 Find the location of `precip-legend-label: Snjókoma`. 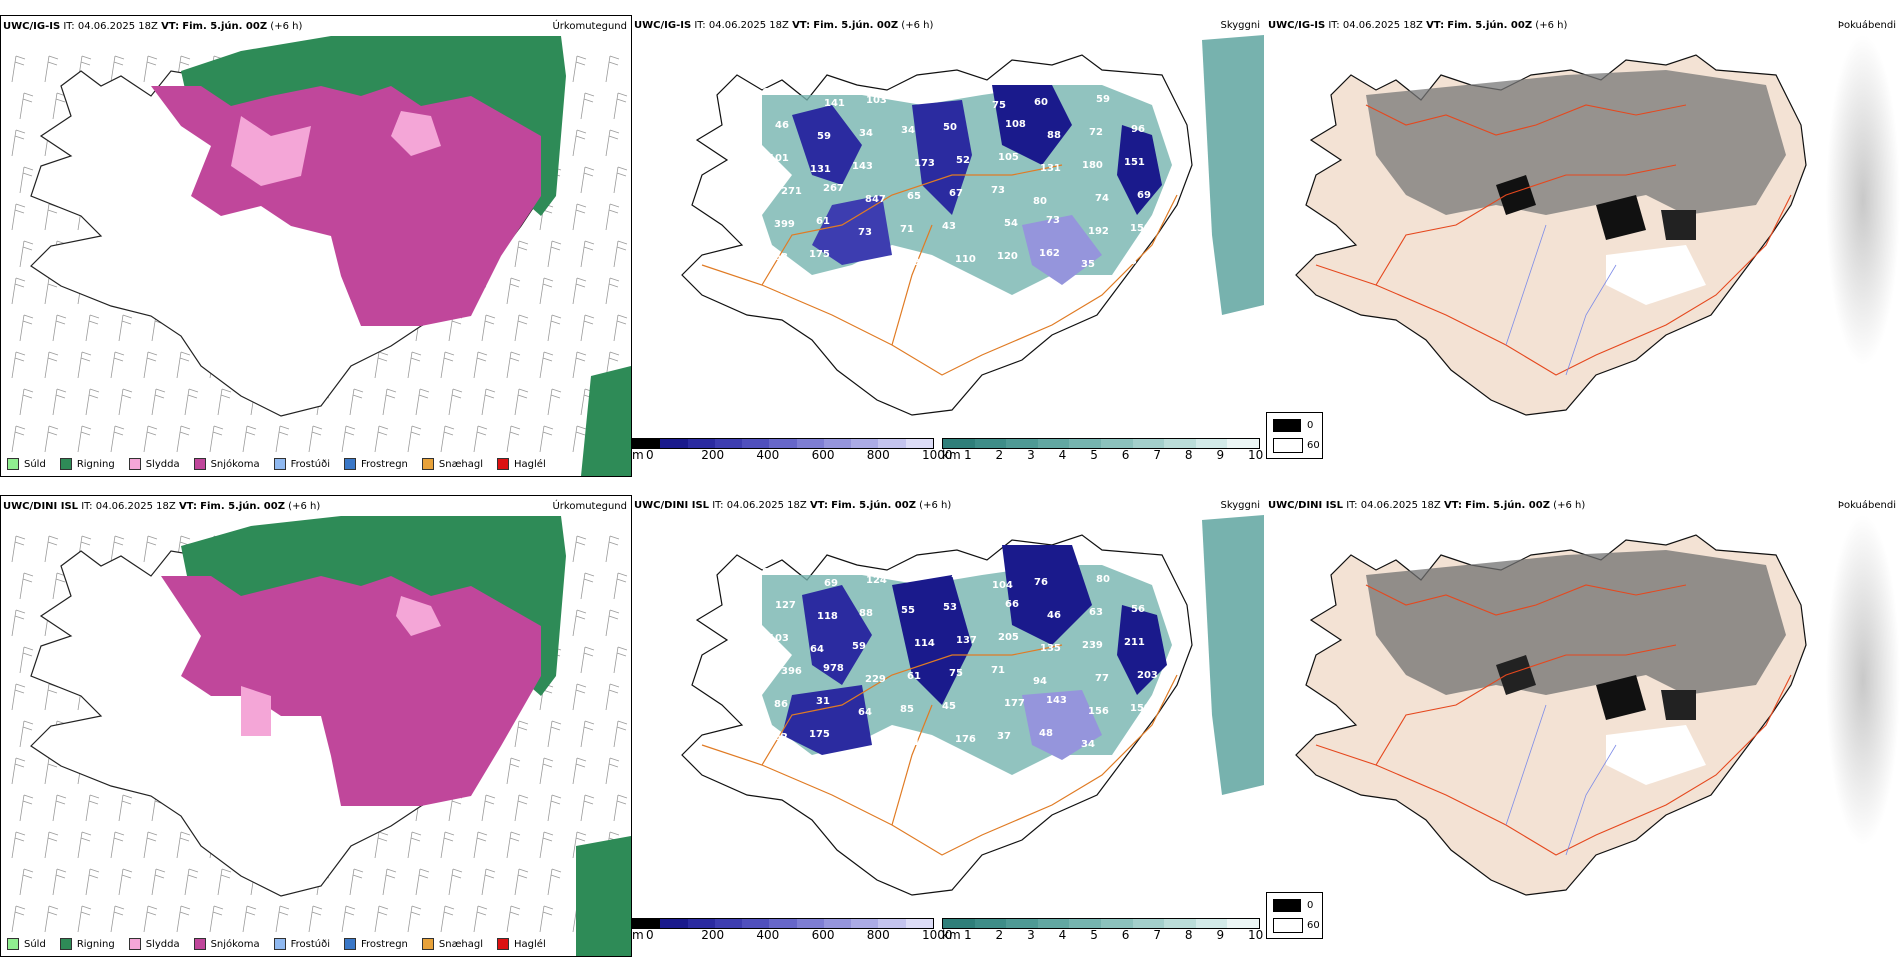

precip-legend-label: Snjókoma is located at coordinates (235, 944).